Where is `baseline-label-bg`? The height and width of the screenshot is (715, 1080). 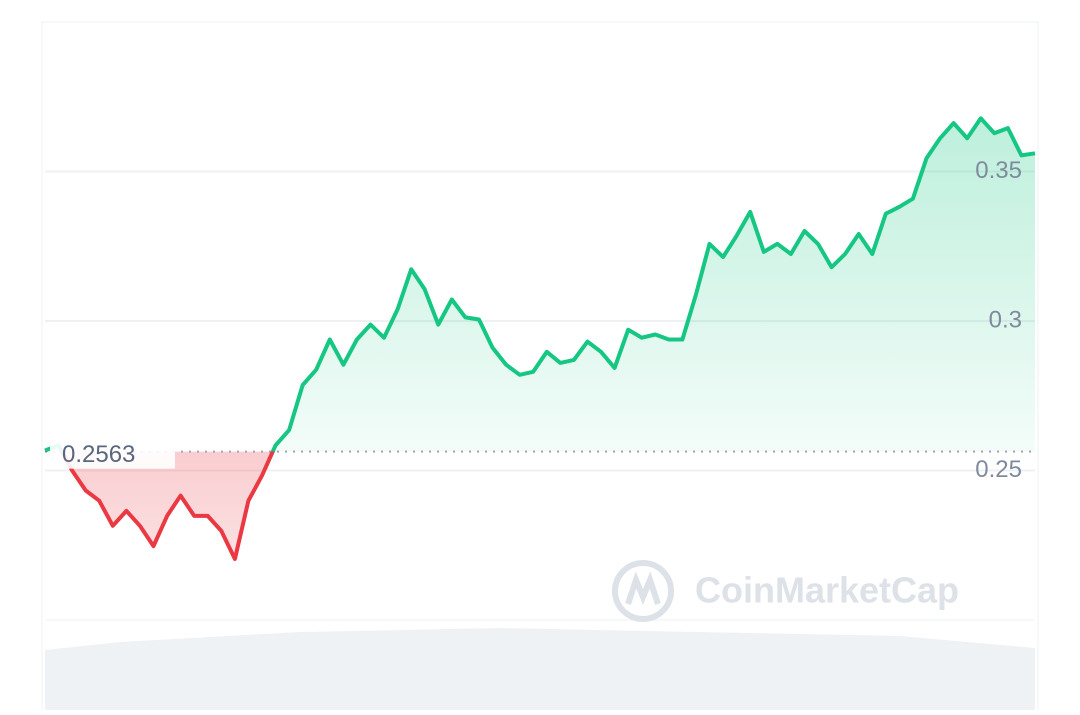
baseline-label-bg is located at coordinates (112, 451).